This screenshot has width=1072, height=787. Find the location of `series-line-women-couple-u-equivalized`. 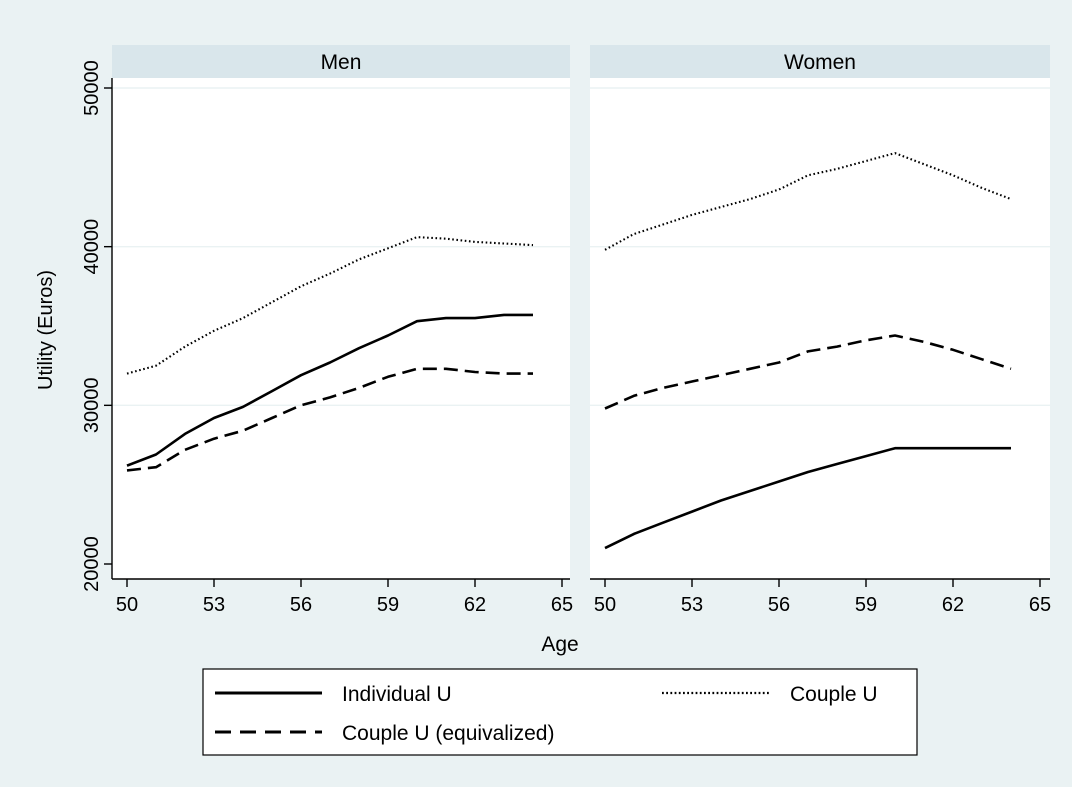

series-line-women-couple-u-equivalized is located at coordinates (808, 372).